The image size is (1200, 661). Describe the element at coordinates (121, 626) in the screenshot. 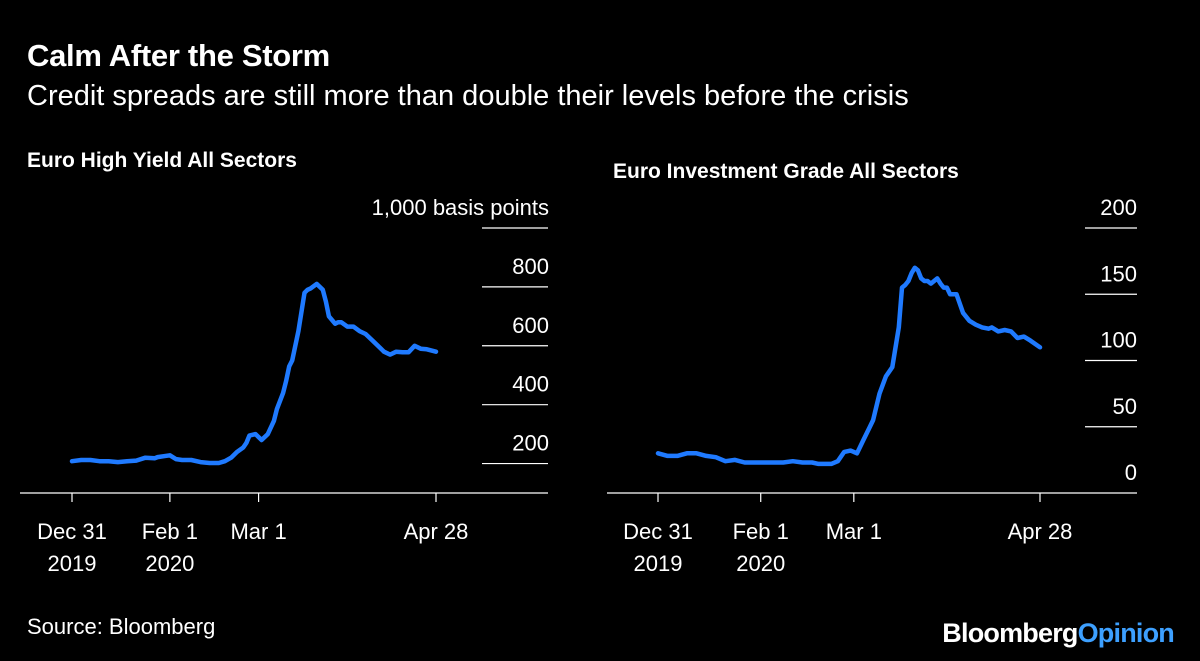

I see `source-note: Source: Bloomberg` at that location.